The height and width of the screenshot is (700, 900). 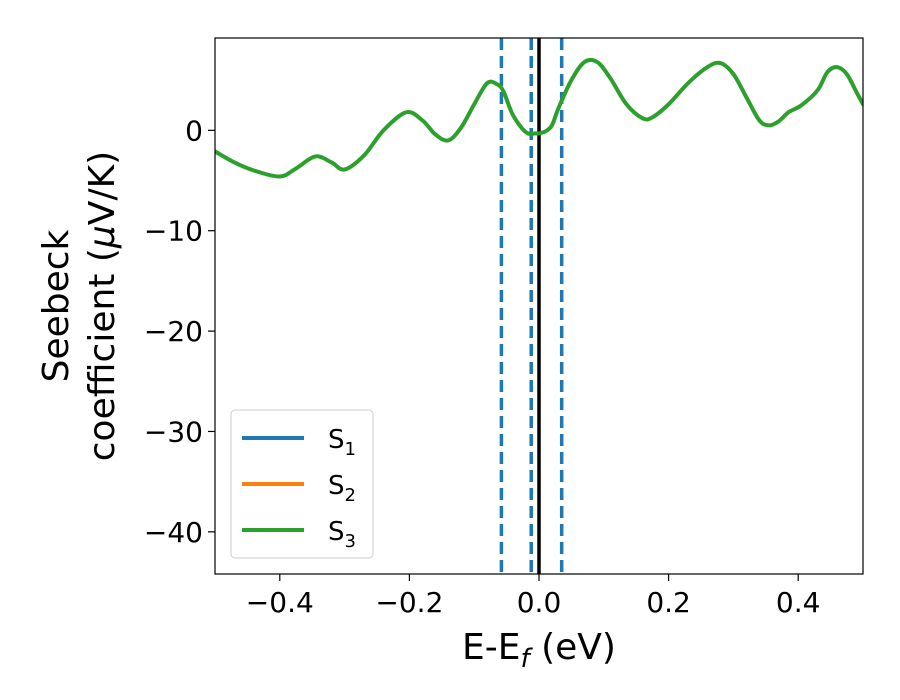 What do you see at coordinates (668, 602) in the screenshot?
I see `x-tick-label: 0.2` at bounding box center [668, 602].